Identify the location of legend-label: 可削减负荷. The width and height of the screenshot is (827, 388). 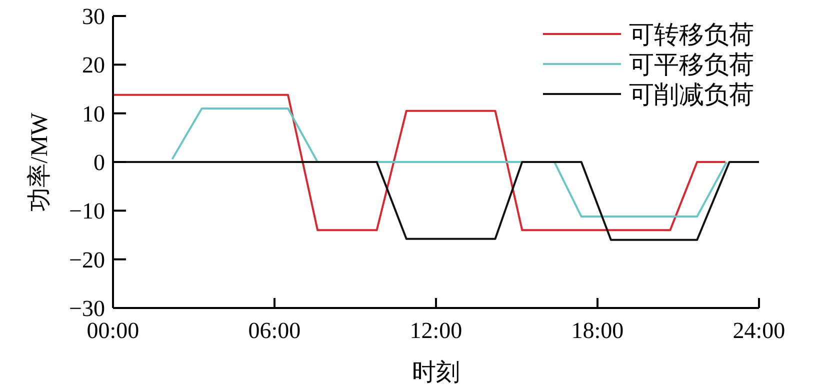
(691, 95).